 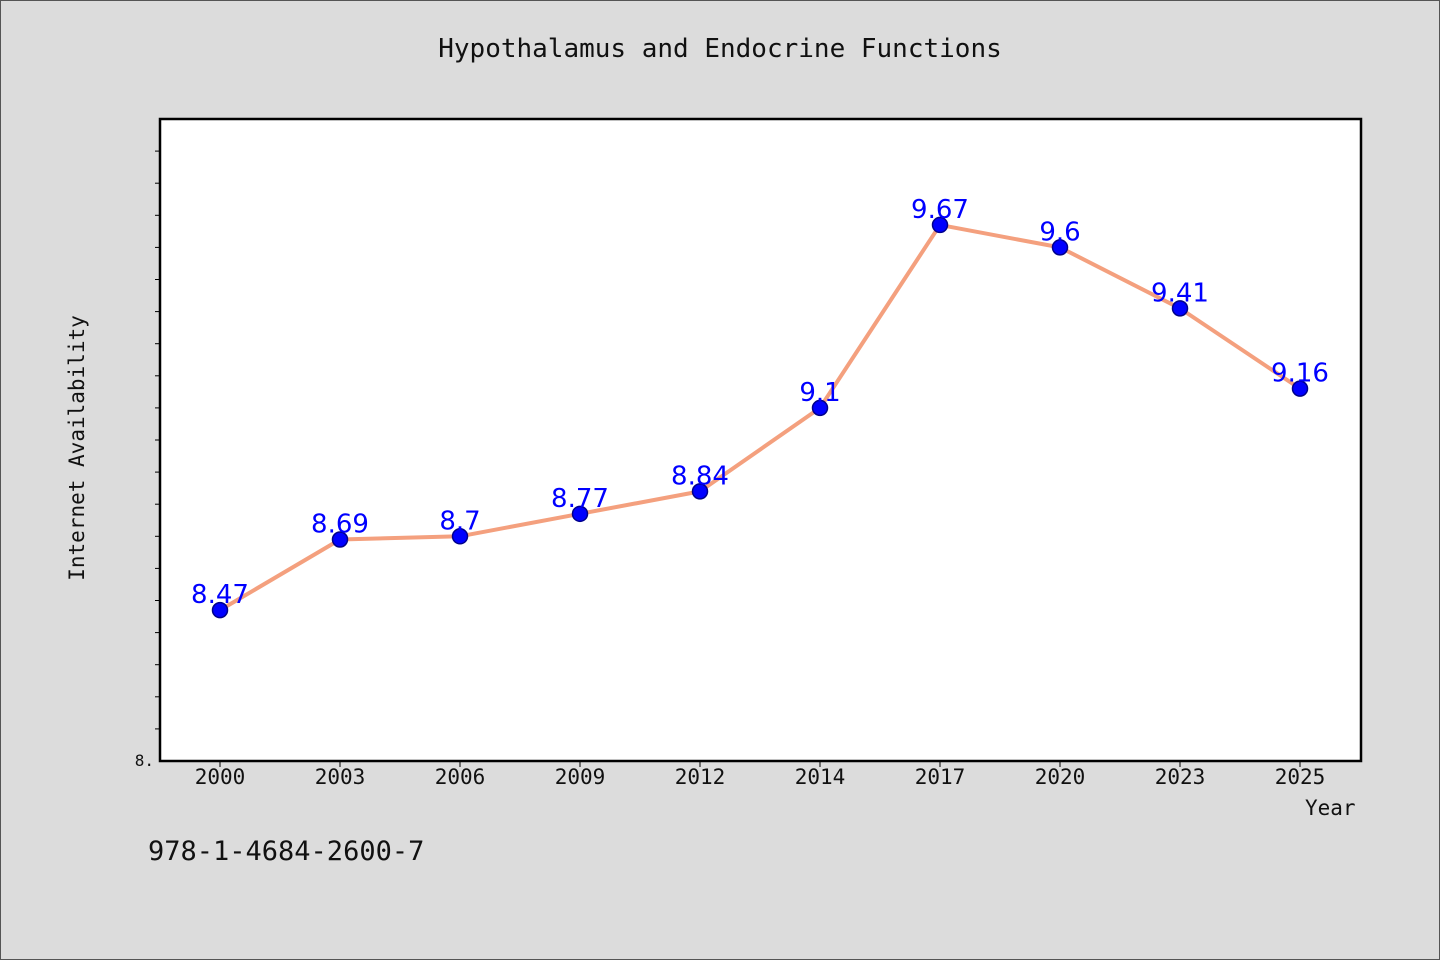 I want to click on y-axis-ticks: 8., so click(x=147, y=460).